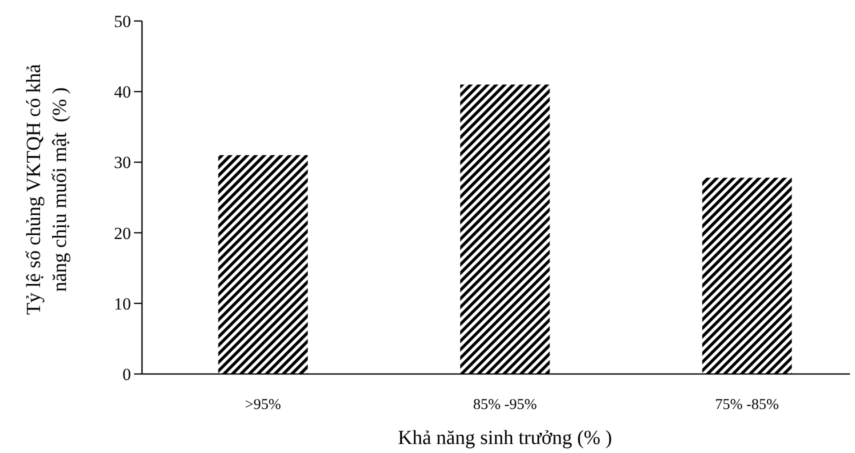  I want to click on y-tick-label: 10, so click(122, 304).